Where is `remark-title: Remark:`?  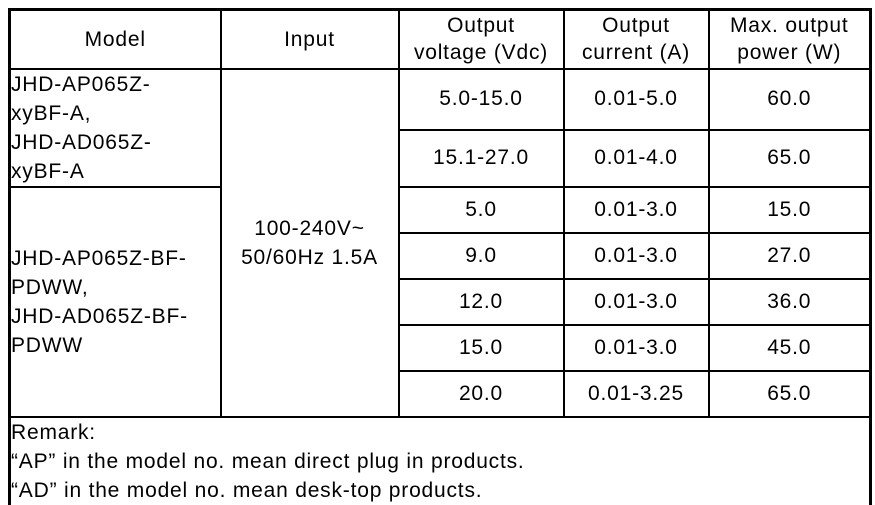 remark-title: Remark: is located at coordinates (53, 432).